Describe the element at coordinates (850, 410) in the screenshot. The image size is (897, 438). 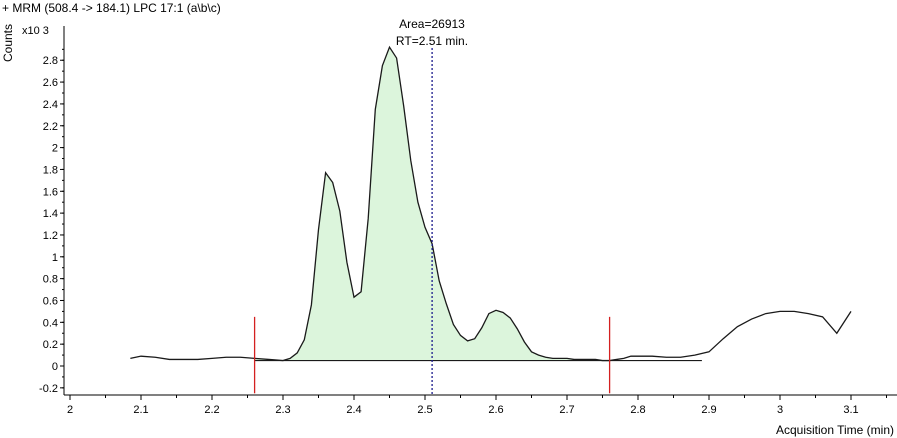
I see `x-tick-label: 3.1` at that location.